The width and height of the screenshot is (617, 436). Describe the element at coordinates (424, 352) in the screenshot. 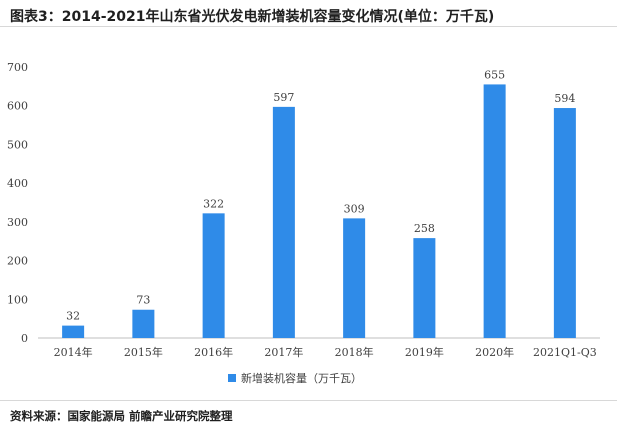

I see `x-tick-label: 2019年` at that location.